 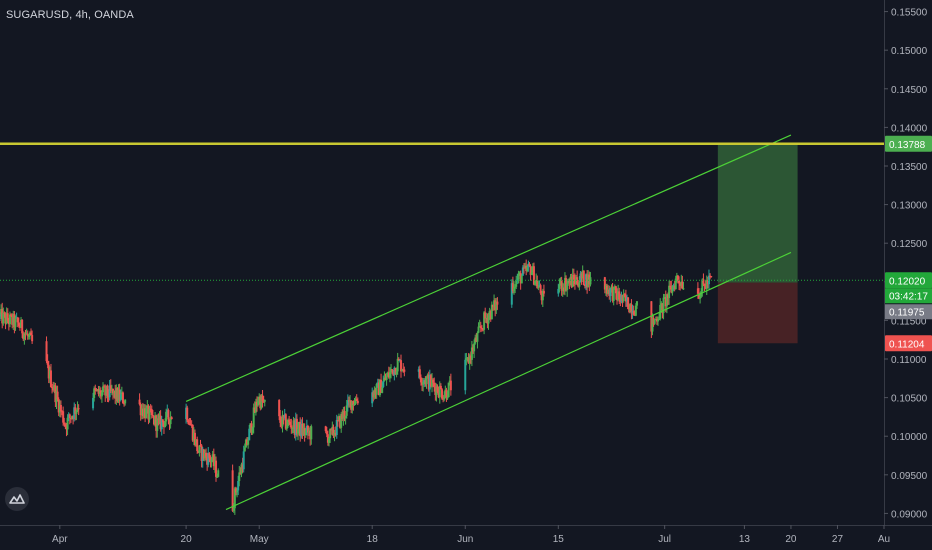 What do you see at coordinates (909, 128) in the screenshot?
I see `y-tick-label: 0.14000` at bounding box center [909, 128].